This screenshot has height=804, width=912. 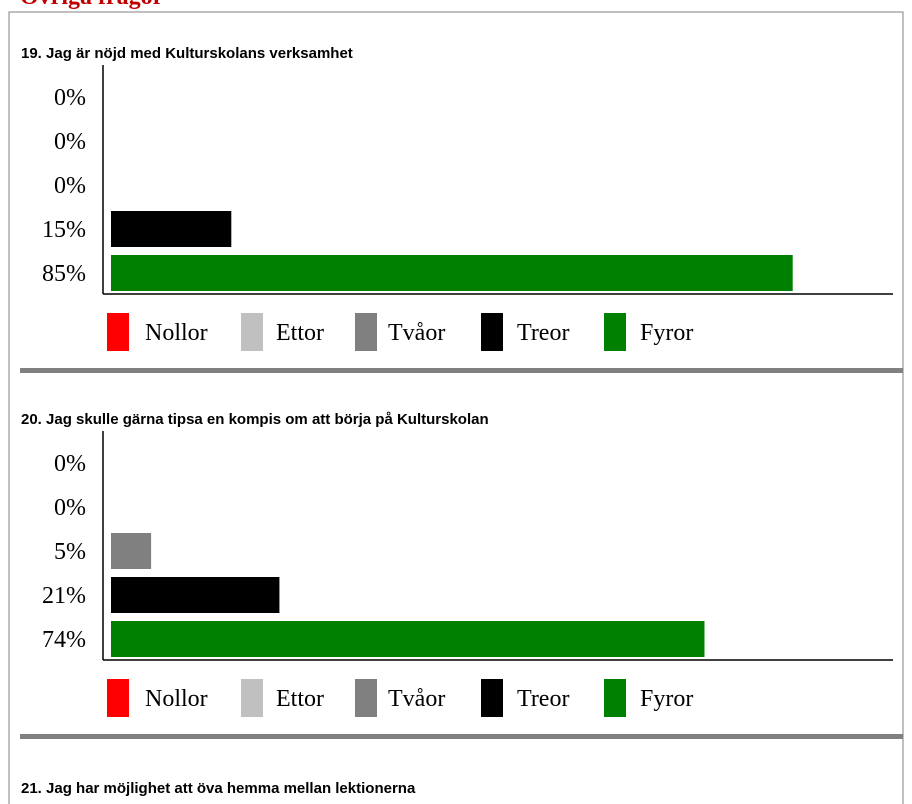 I want to click on value-label: 5%, so click(x=70, y=552).